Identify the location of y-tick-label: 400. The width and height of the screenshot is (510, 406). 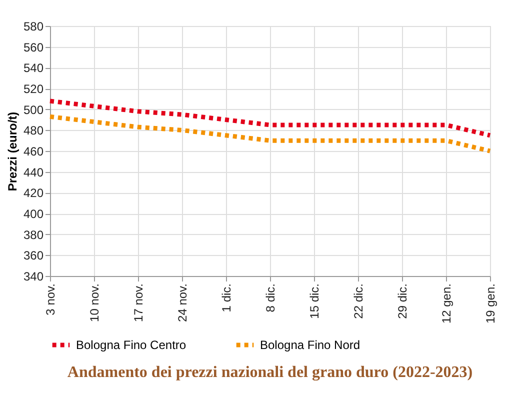
(33, 214).